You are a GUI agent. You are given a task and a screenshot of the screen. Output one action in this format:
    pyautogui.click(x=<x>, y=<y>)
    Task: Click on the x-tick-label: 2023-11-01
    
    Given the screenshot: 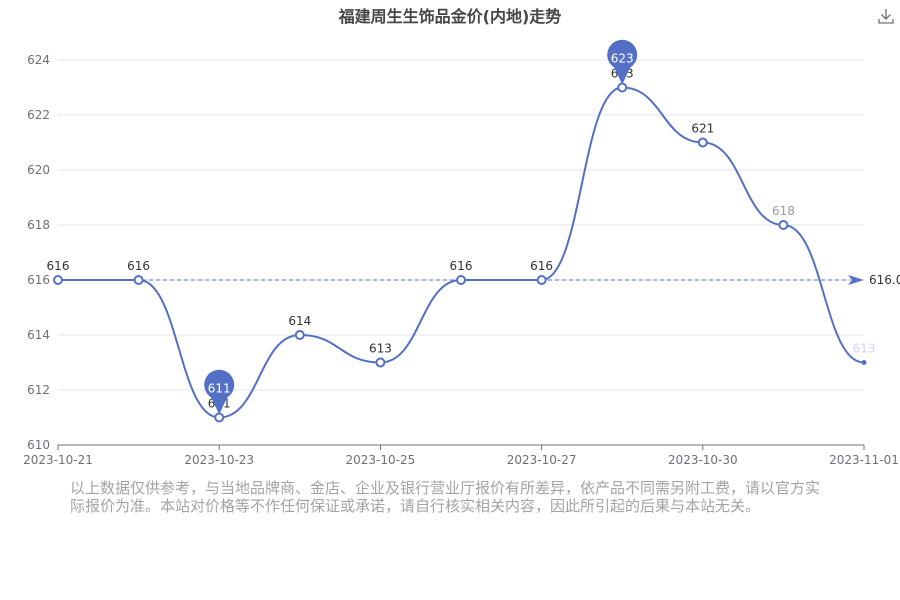 What is the action you would take?
    pyautogui.click(x=864, y=460)
    